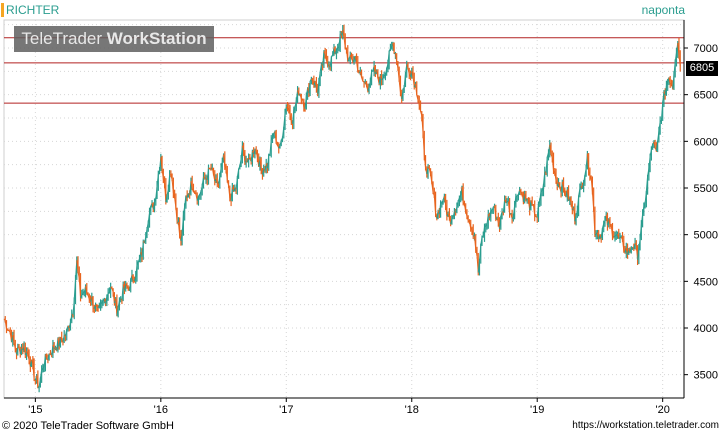 The height and width of the screenshot is (435, 723). Describe the element at coordinates (88, 426) in the screenshot. I see `copyright-text: © 2020 TeleTrader Software GmbH` at that location.